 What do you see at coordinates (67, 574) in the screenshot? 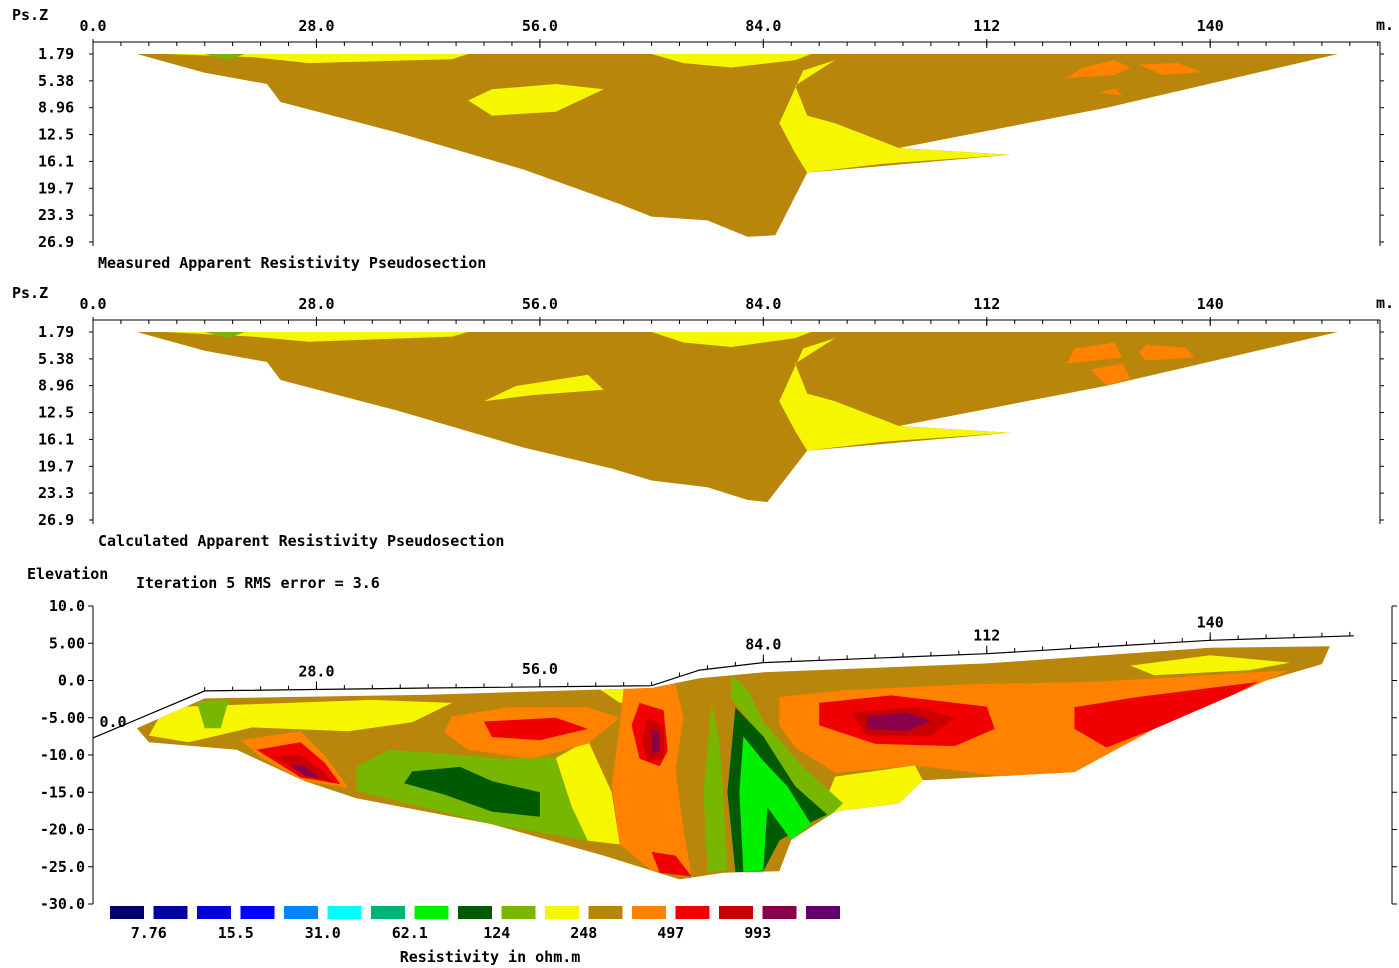
I see `elevation-axis-title: Elevation` at bounding box center [67, 574].